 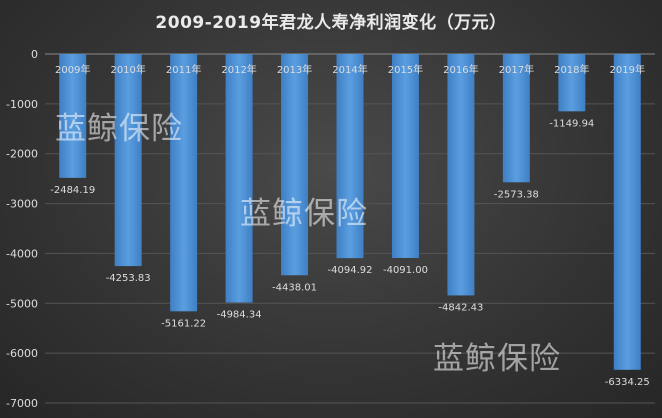 What do you see at coordinates (22, 154) in the screenshot?
I see `y-tick-label: -2000` at bounding box center [22, 154].